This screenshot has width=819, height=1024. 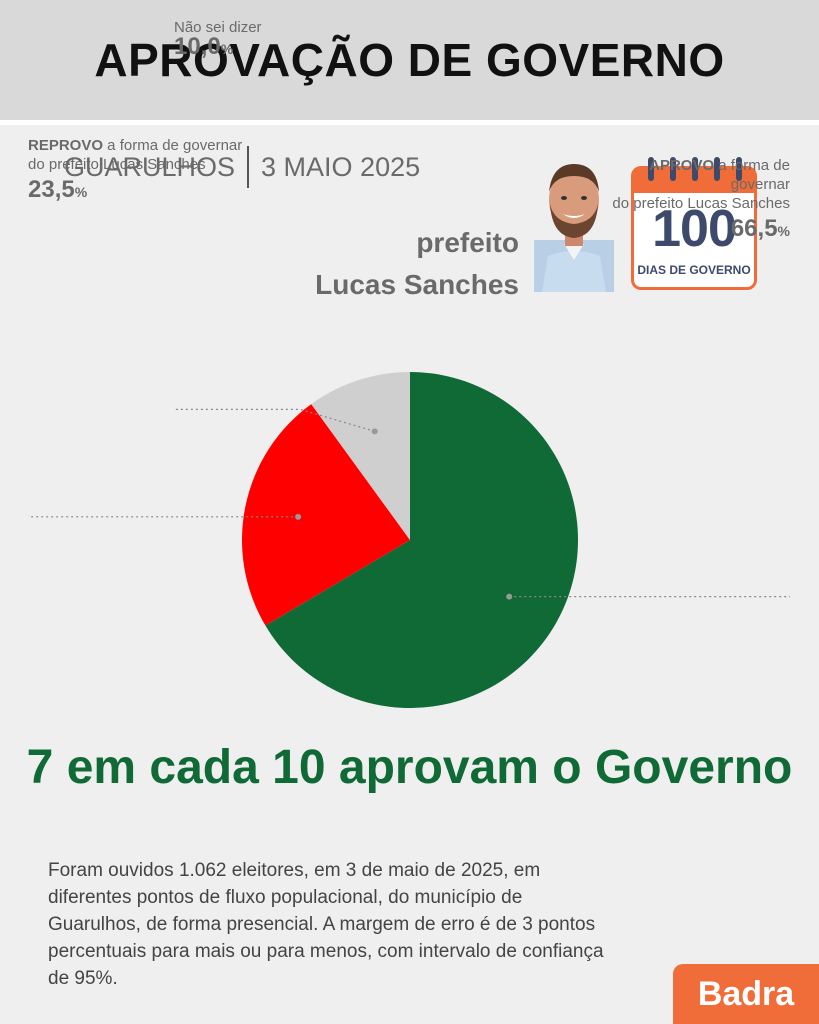 What do you see at coordinates (682, 165) in the screenshot?
I see `slice-label-strong: APROVO` at bounding box center [682, 165].